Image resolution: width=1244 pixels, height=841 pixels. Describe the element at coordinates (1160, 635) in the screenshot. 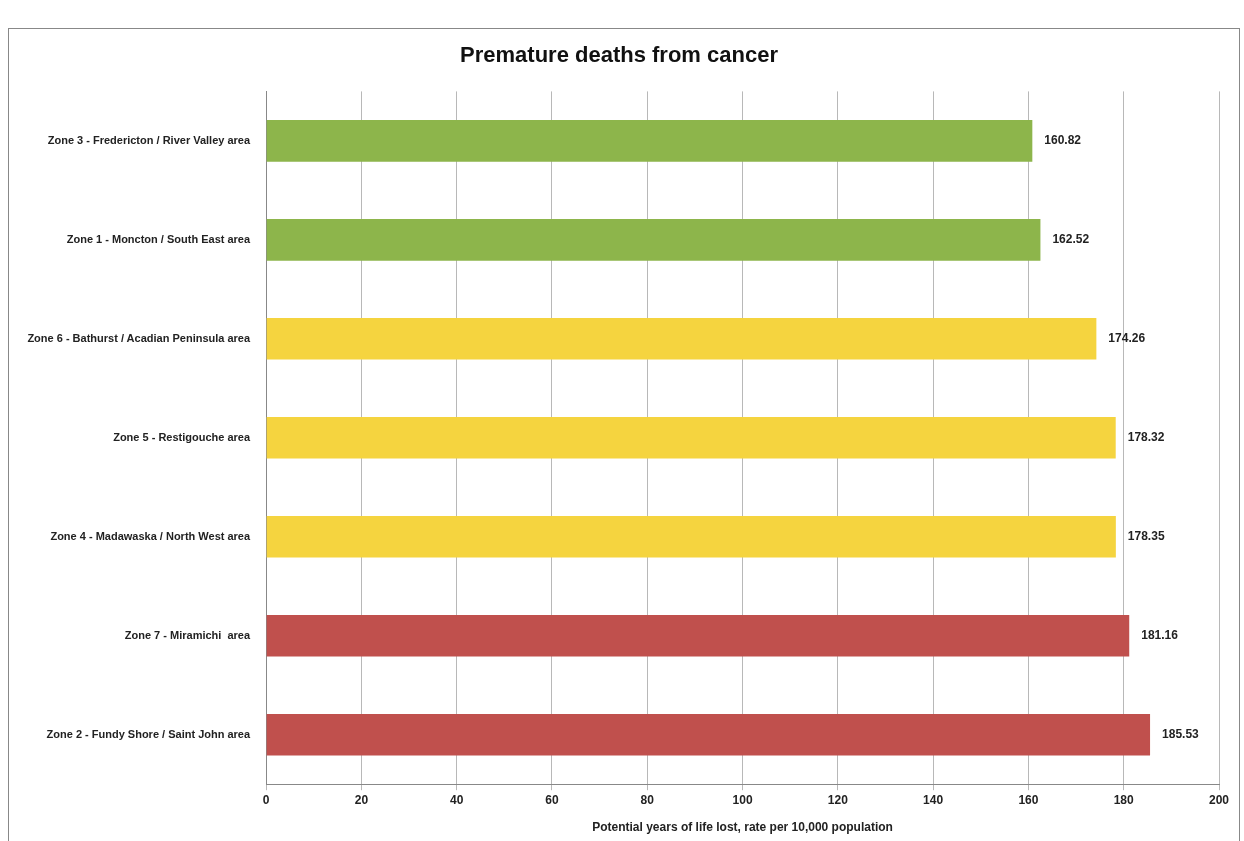

I see `data-label: 181.16` at that location.